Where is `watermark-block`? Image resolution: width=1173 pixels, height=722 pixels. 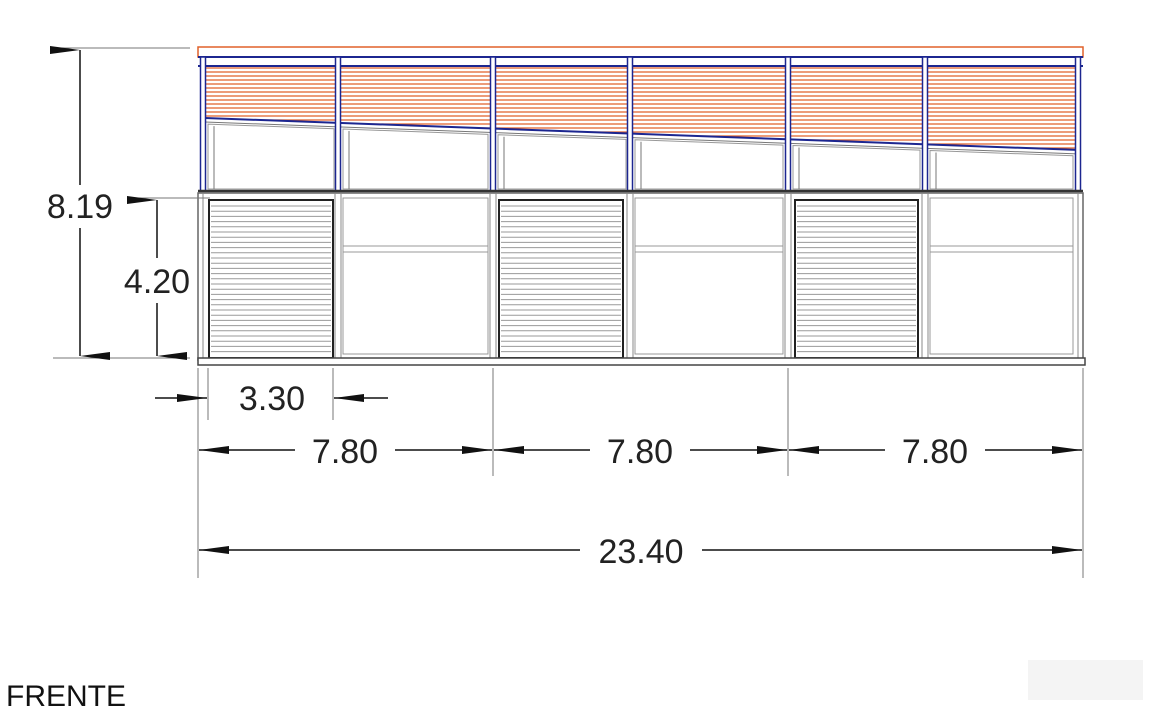
watermark-block is located at coordinates (1085, 680).